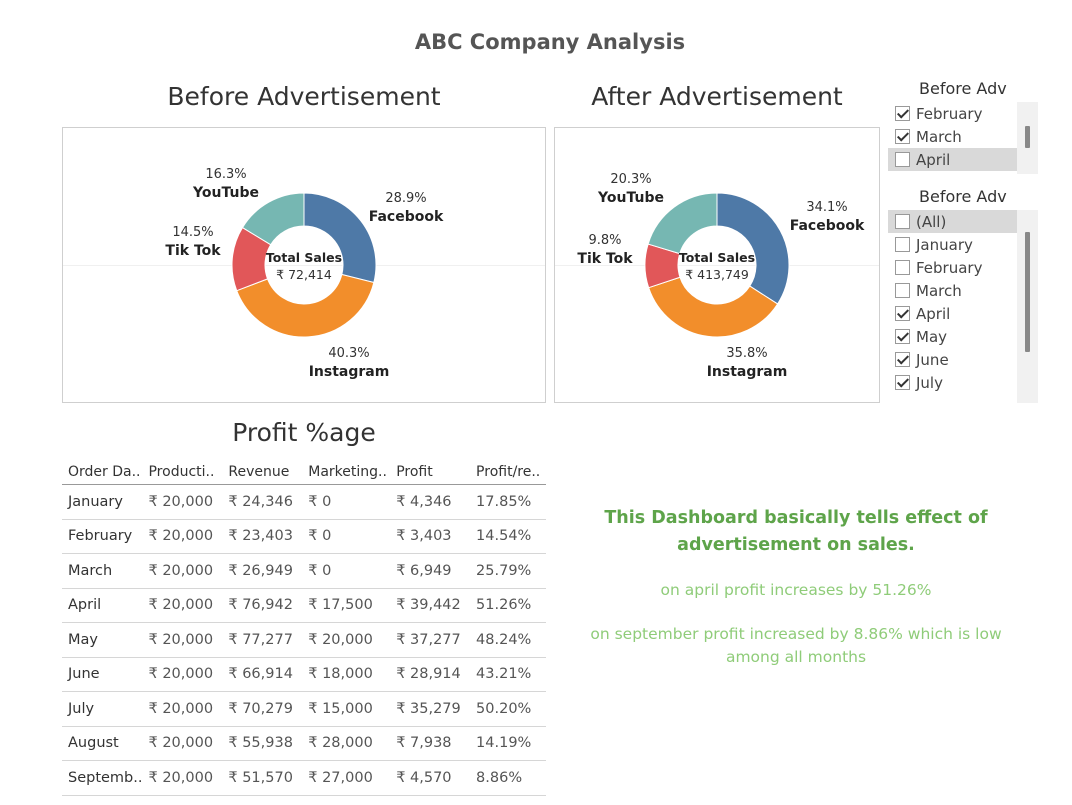 This screenshot has height=805, width=1072. Describe the element at coordinates (262, 743) in the screenshot. I see `table-cell: ₹ 55,938` at that location.